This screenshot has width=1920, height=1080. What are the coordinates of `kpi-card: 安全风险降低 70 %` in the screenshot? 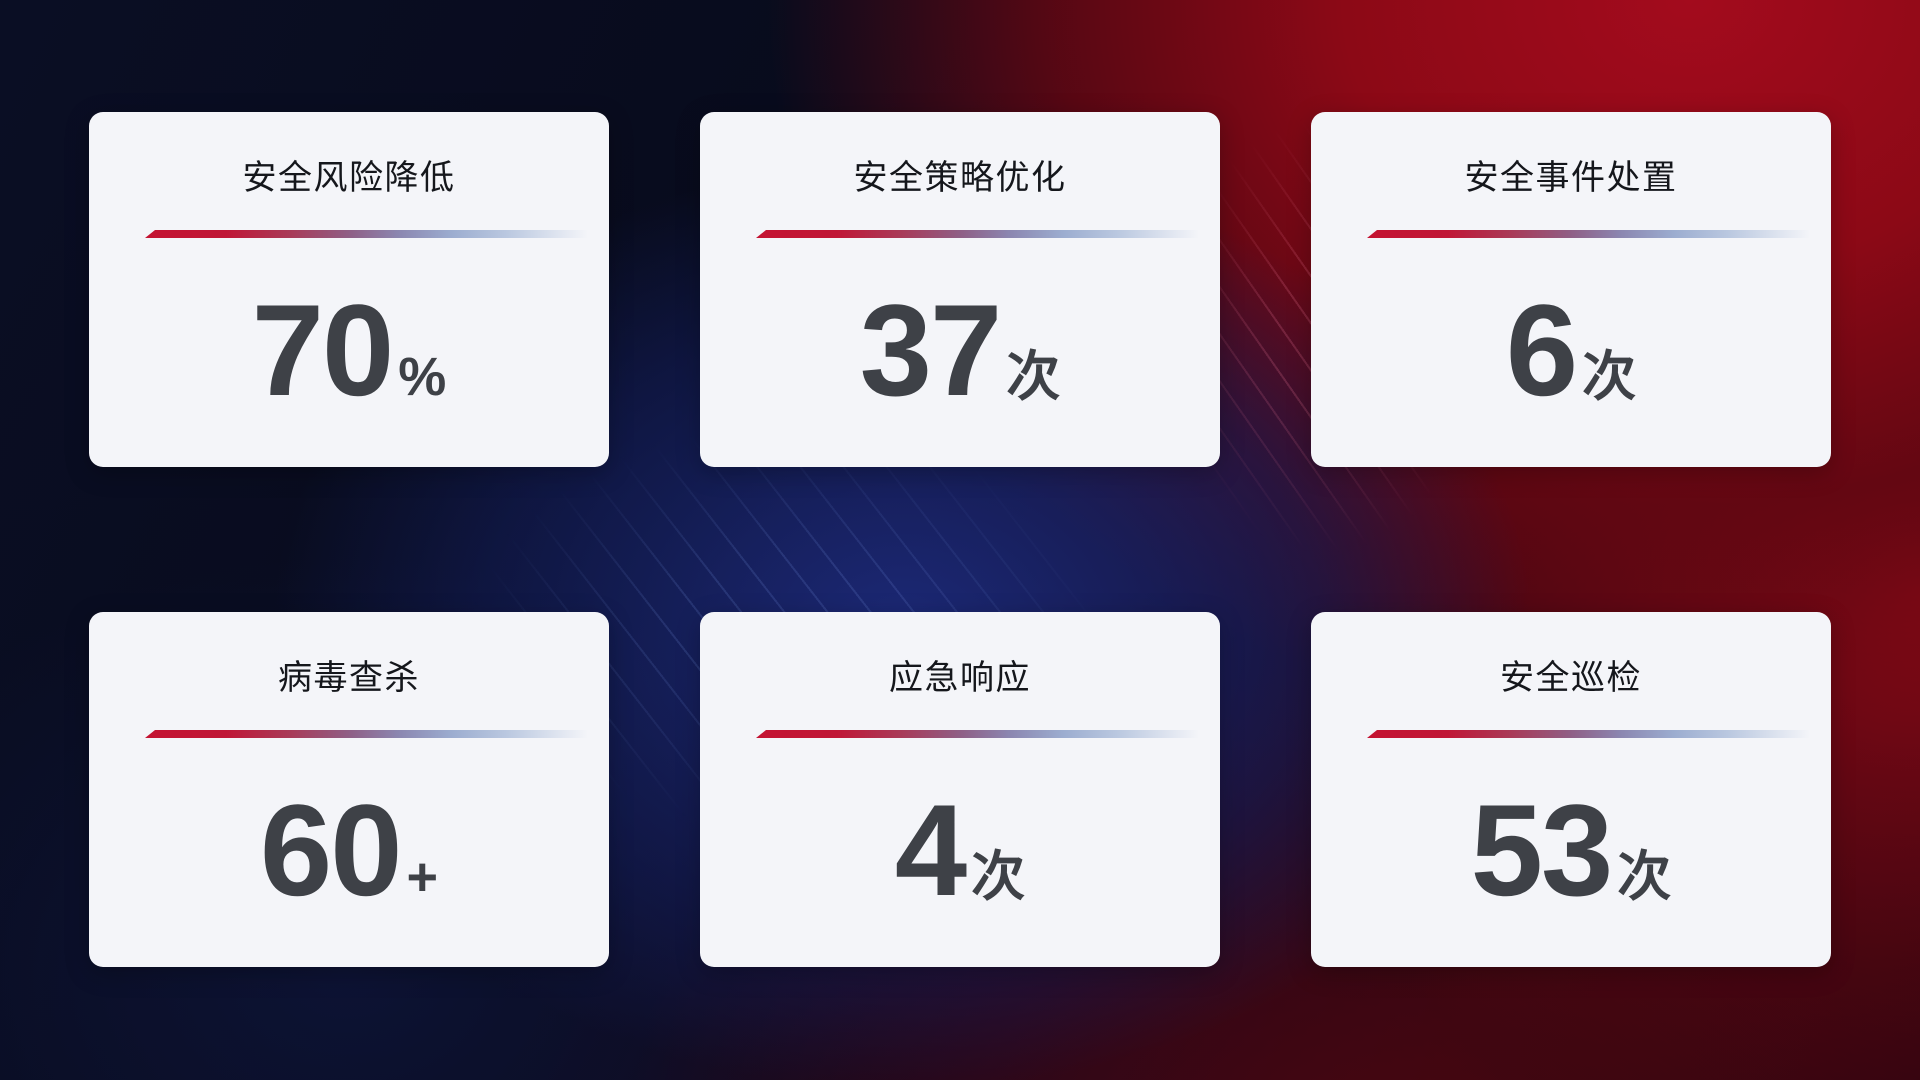 It's located at (349, 289).